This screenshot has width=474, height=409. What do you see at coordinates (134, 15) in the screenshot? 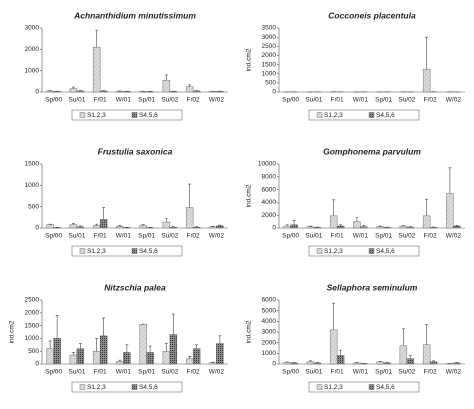
I see `chart-title: Achnanthidium minutissimum` at bounding box center [134, 15].